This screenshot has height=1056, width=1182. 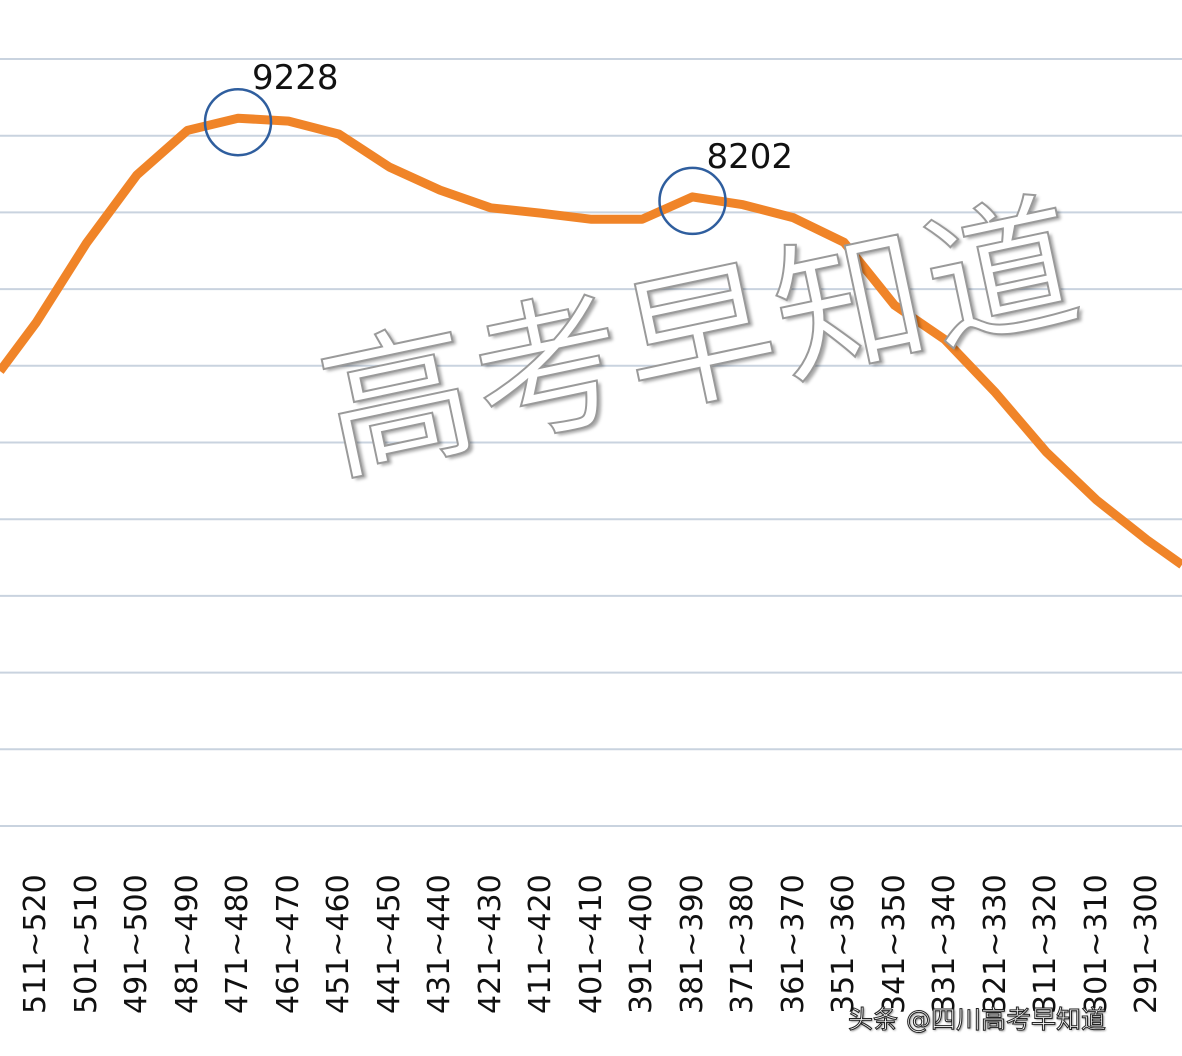 I want to click on x-tick-label: 431~440, so click(x=439, y=944).